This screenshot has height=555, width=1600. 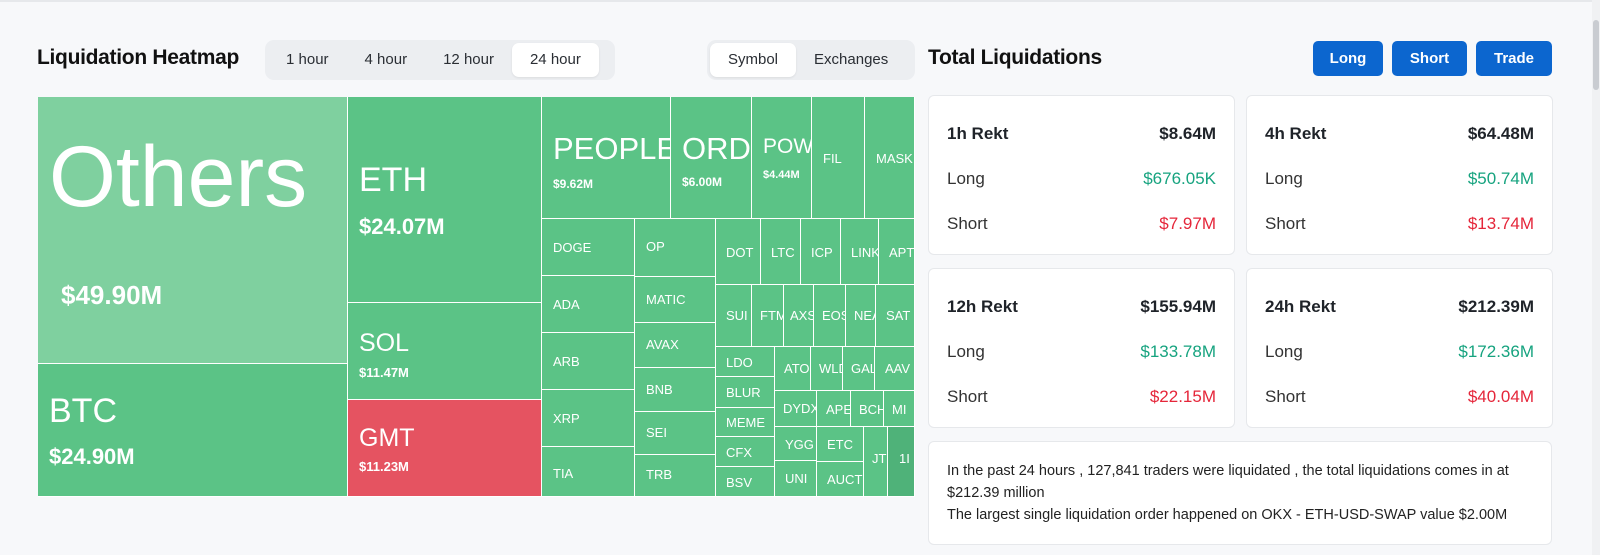 What do you see at coordinates (840, 479) in the screenshot?
I see `tile-auct: AUCT` at bounding box center [840, 479].